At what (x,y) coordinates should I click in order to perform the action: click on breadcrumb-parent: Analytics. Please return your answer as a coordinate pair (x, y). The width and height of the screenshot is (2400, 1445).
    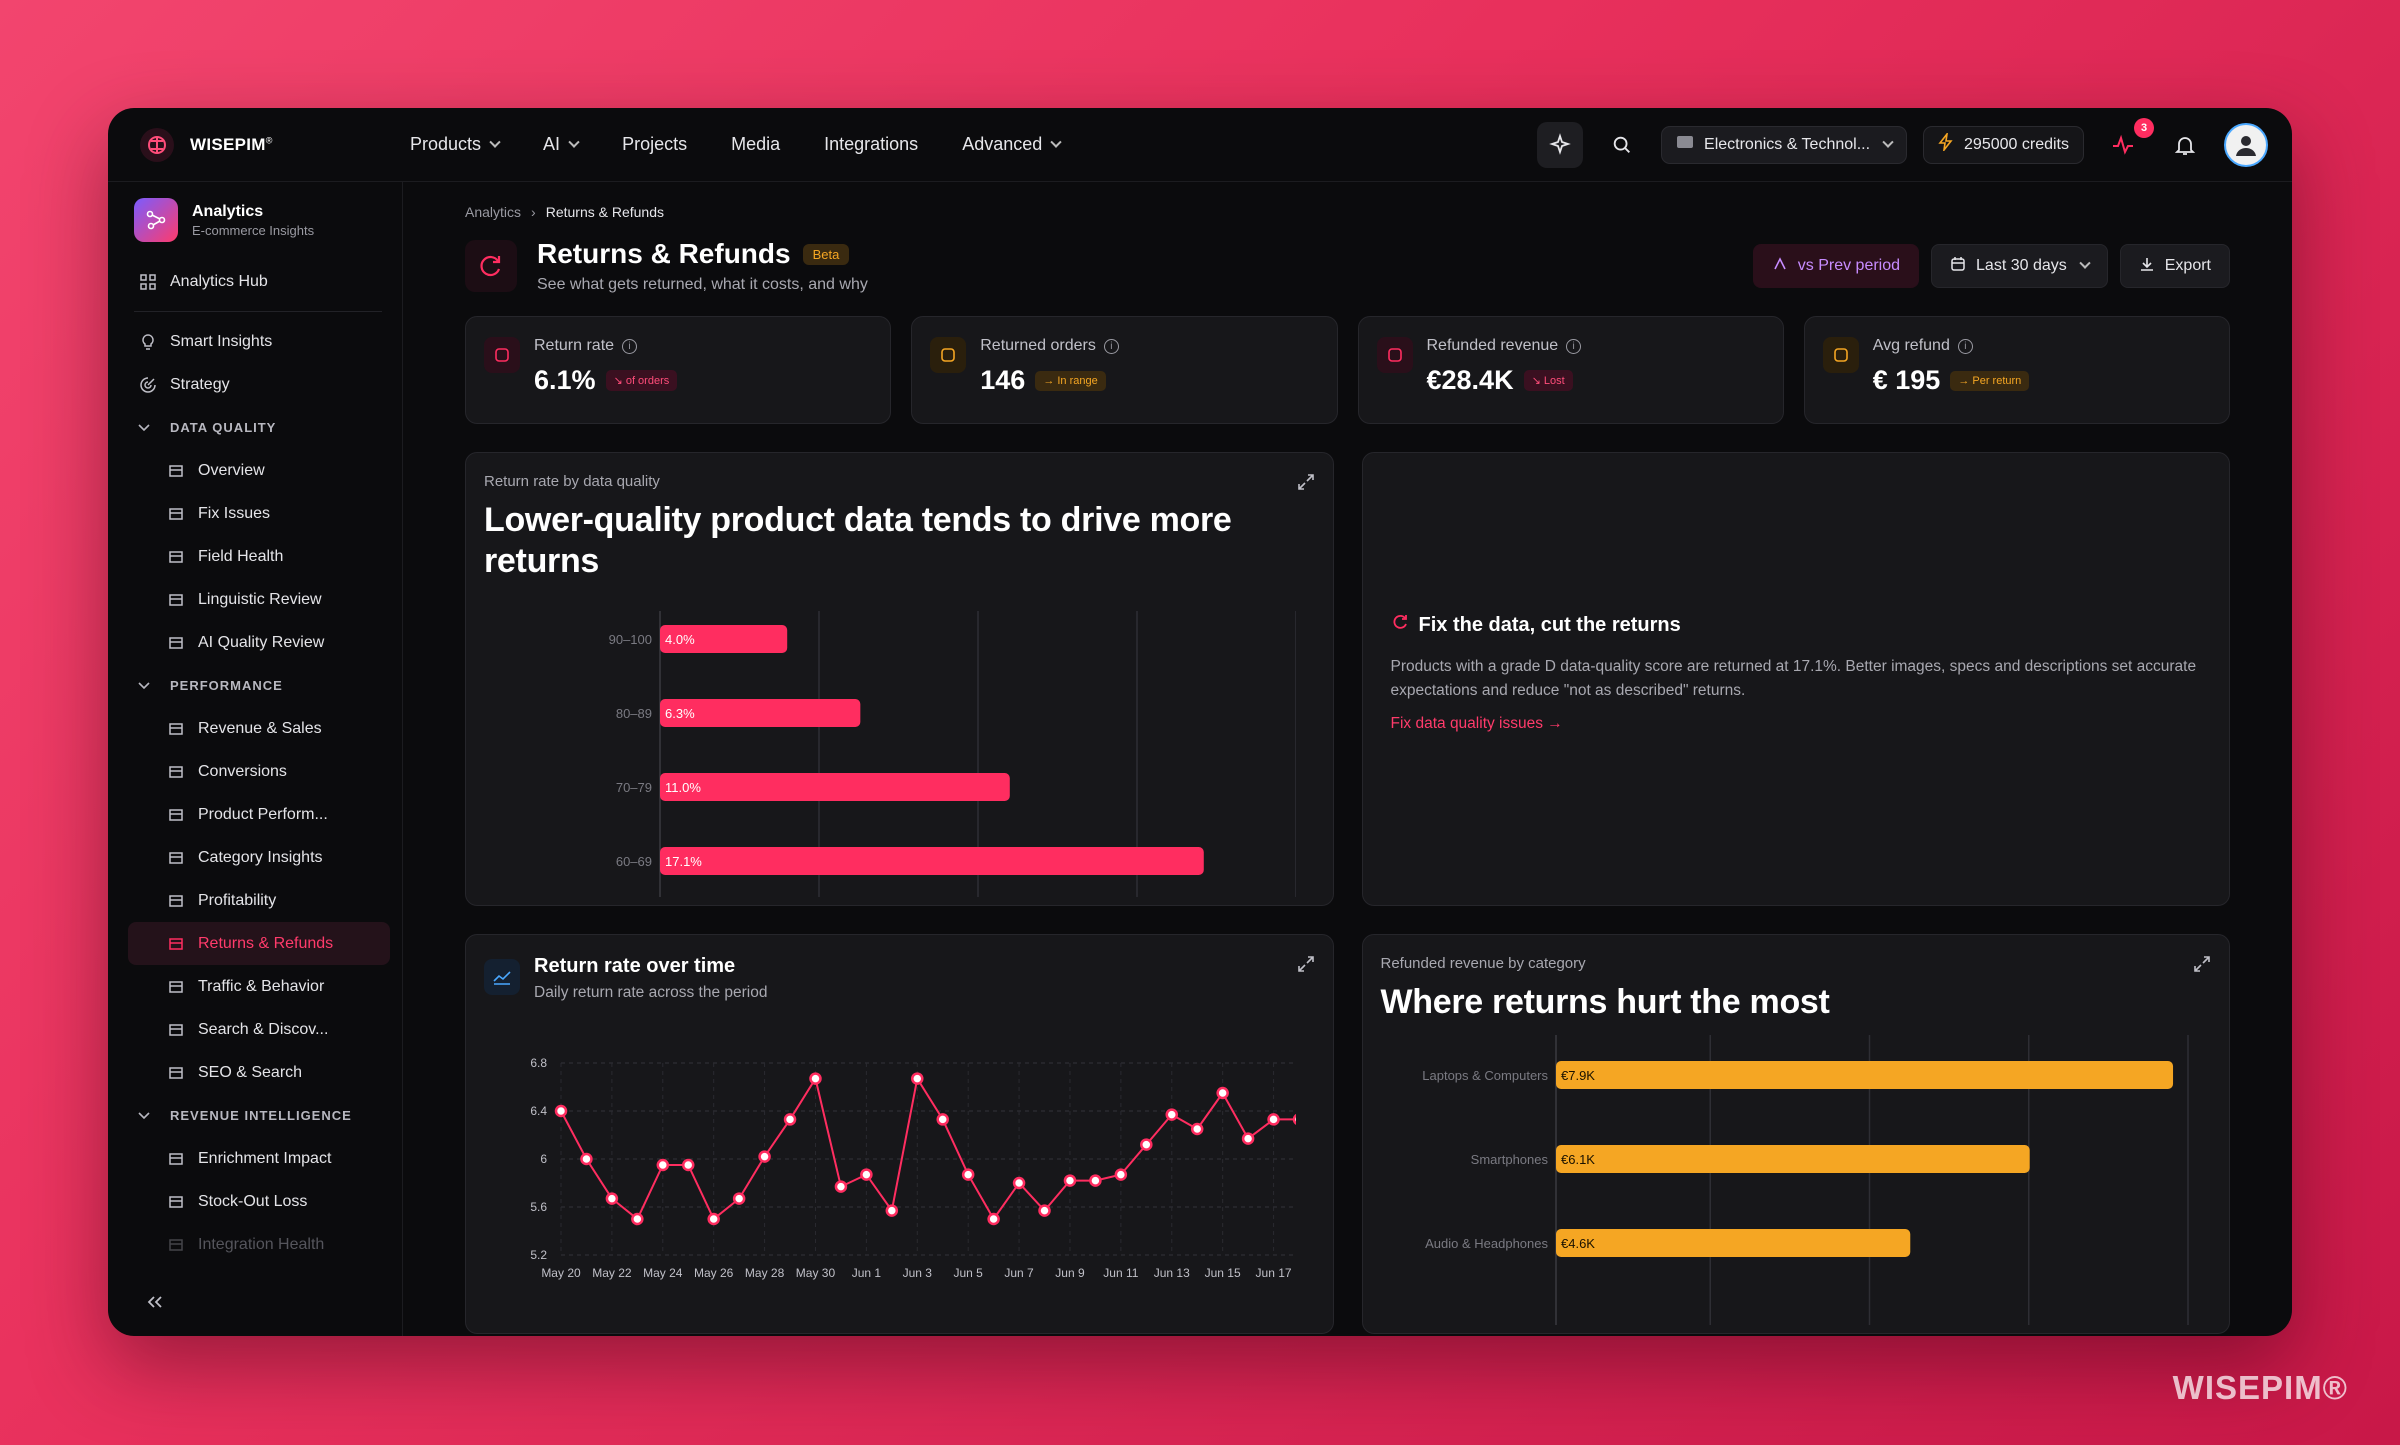
    Looking at the image, I should click on (493, 212).